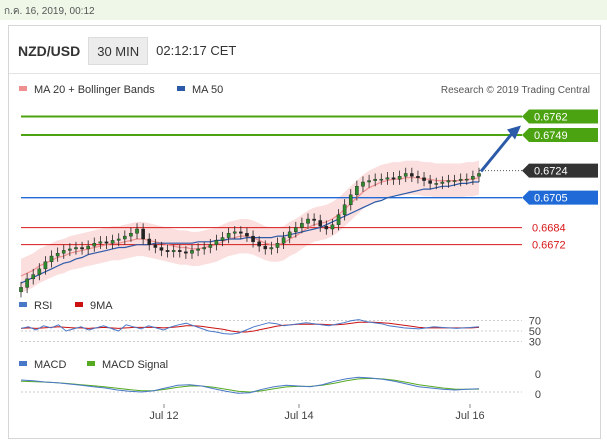 This screenshot has width=607, height=443. I want to click on copyright-text: Research © 2019 Trading Central, so click(515, 90).